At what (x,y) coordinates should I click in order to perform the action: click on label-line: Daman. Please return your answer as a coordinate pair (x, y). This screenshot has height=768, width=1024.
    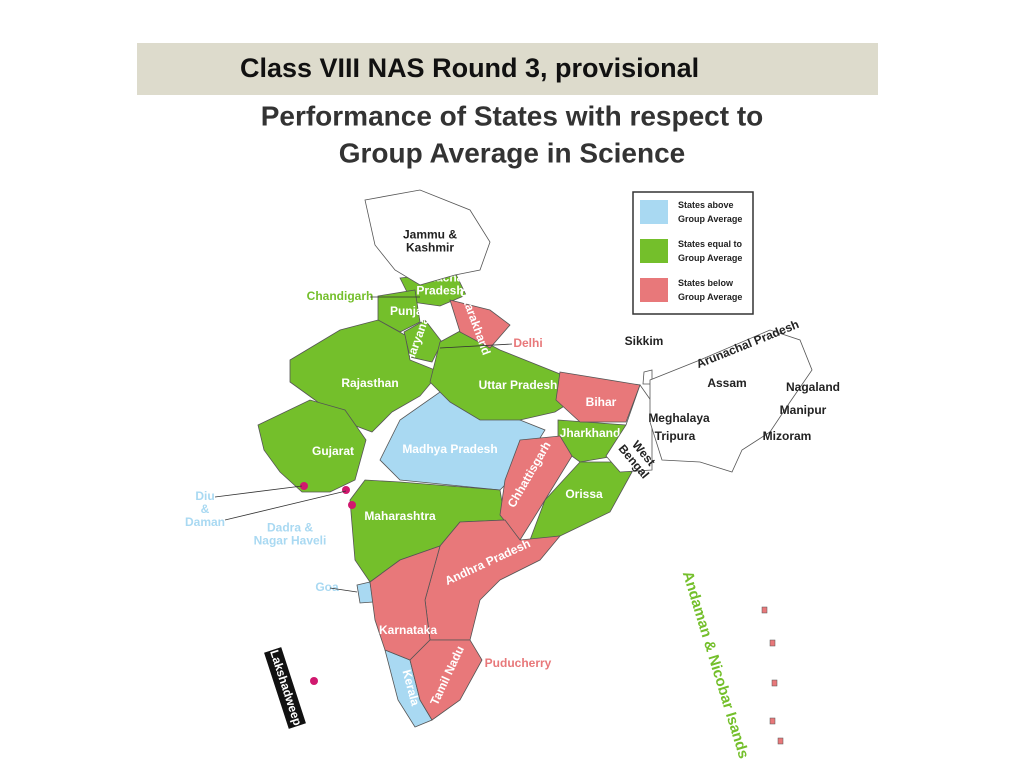
    Looking at the image, I should click on (205, 522).